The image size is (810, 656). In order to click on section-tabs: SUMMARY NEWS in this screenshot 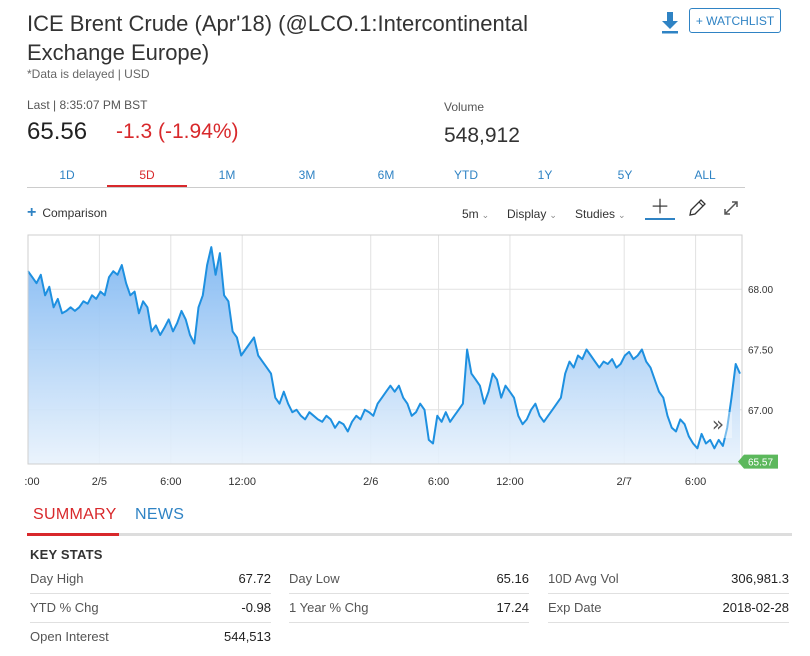, I will do `click(409, 520)`.